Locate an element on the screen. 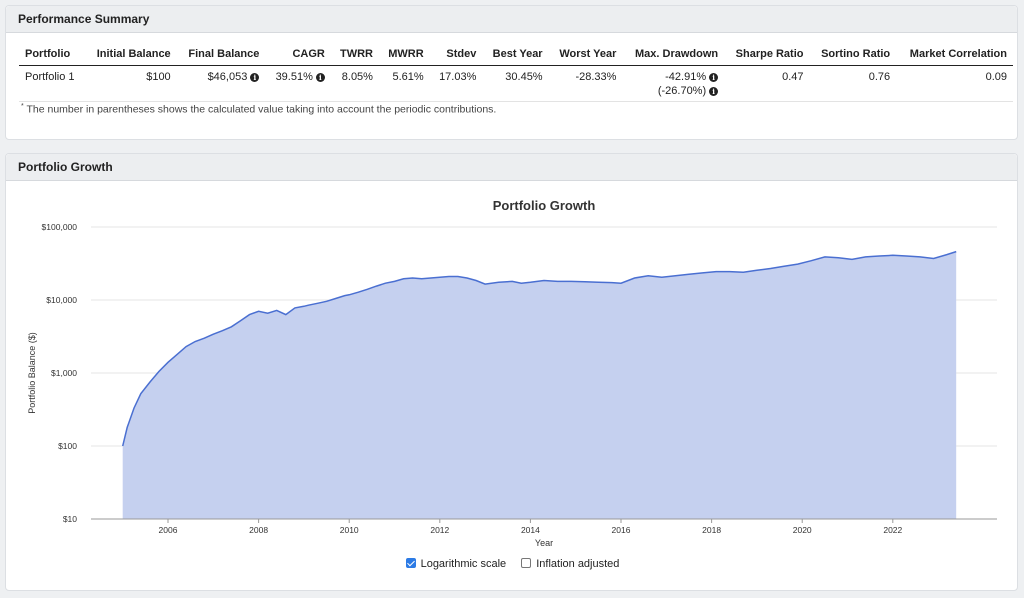  col-cagr: CAGR is located at coordinates (298, 55).